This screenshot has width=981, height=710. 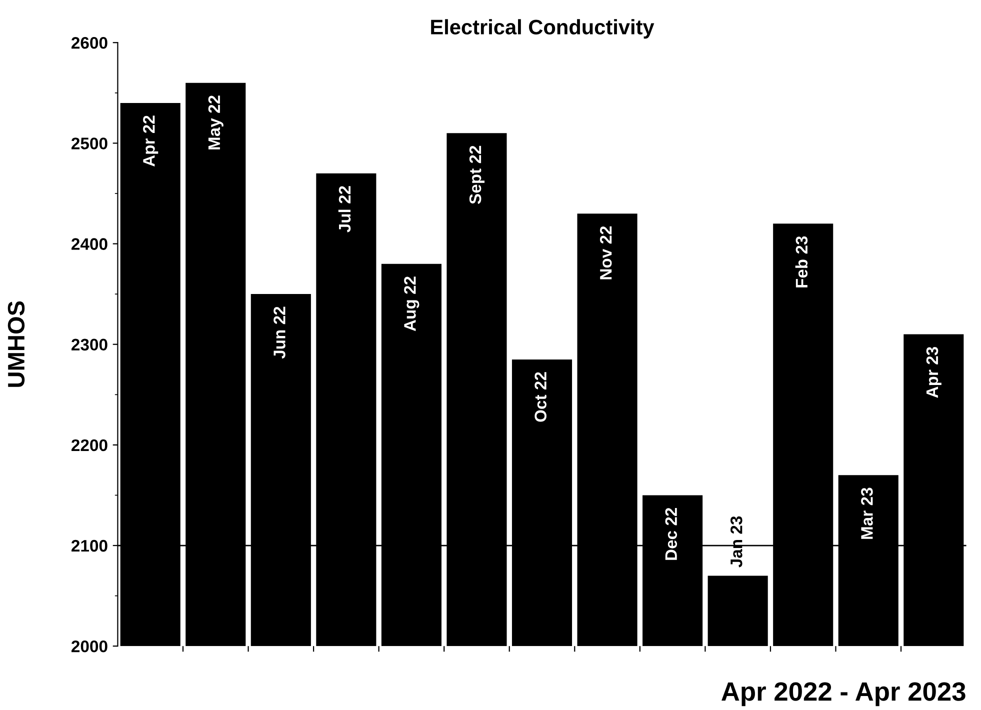 What do you see at coordinates (344, 209) in the screenshot?
I see `x-tick-label: Jul 22` at bounding box center [344, 209].